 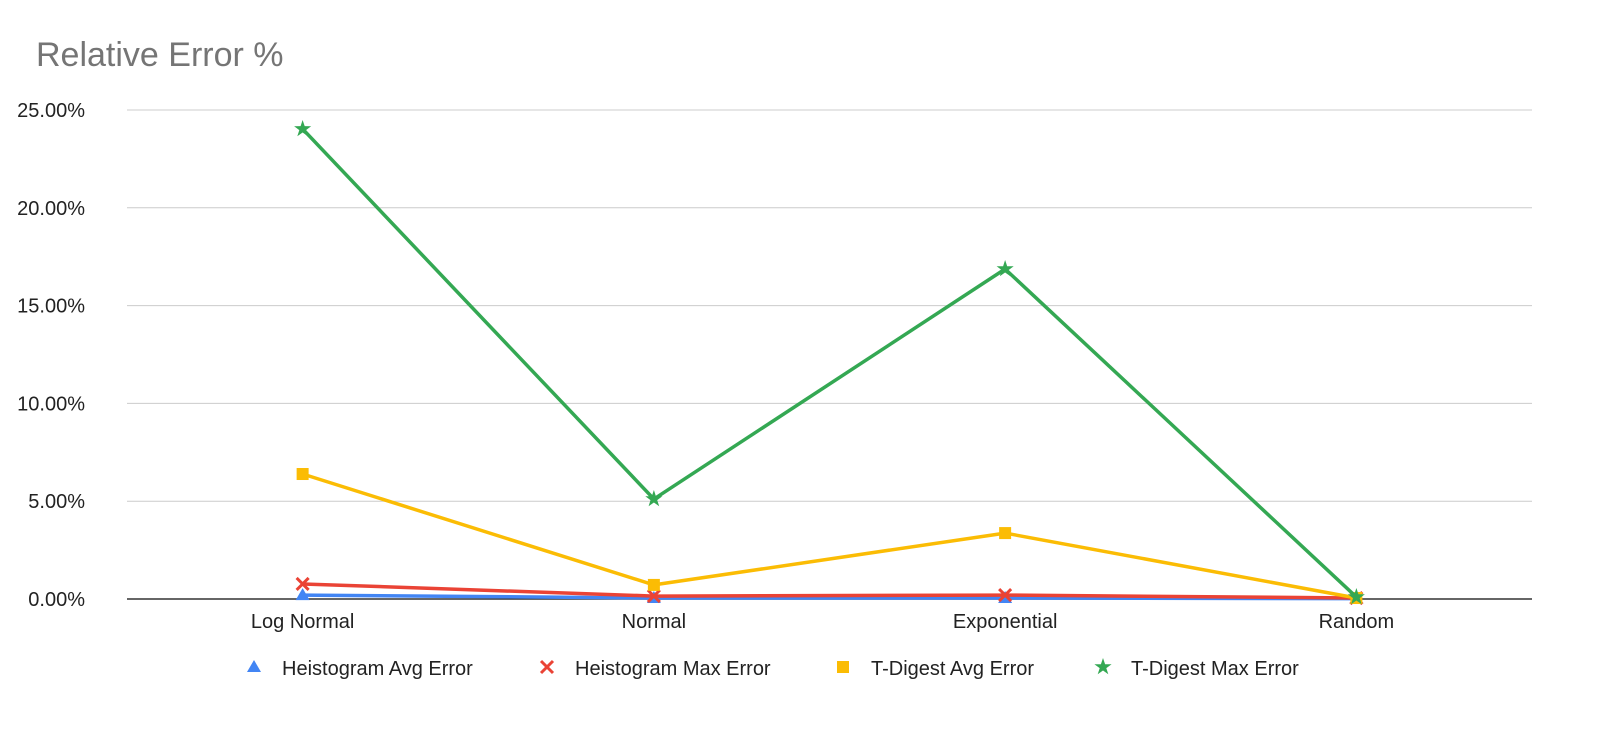 I want to click on x-tick-label: Normal, so click(x=654, y=622).